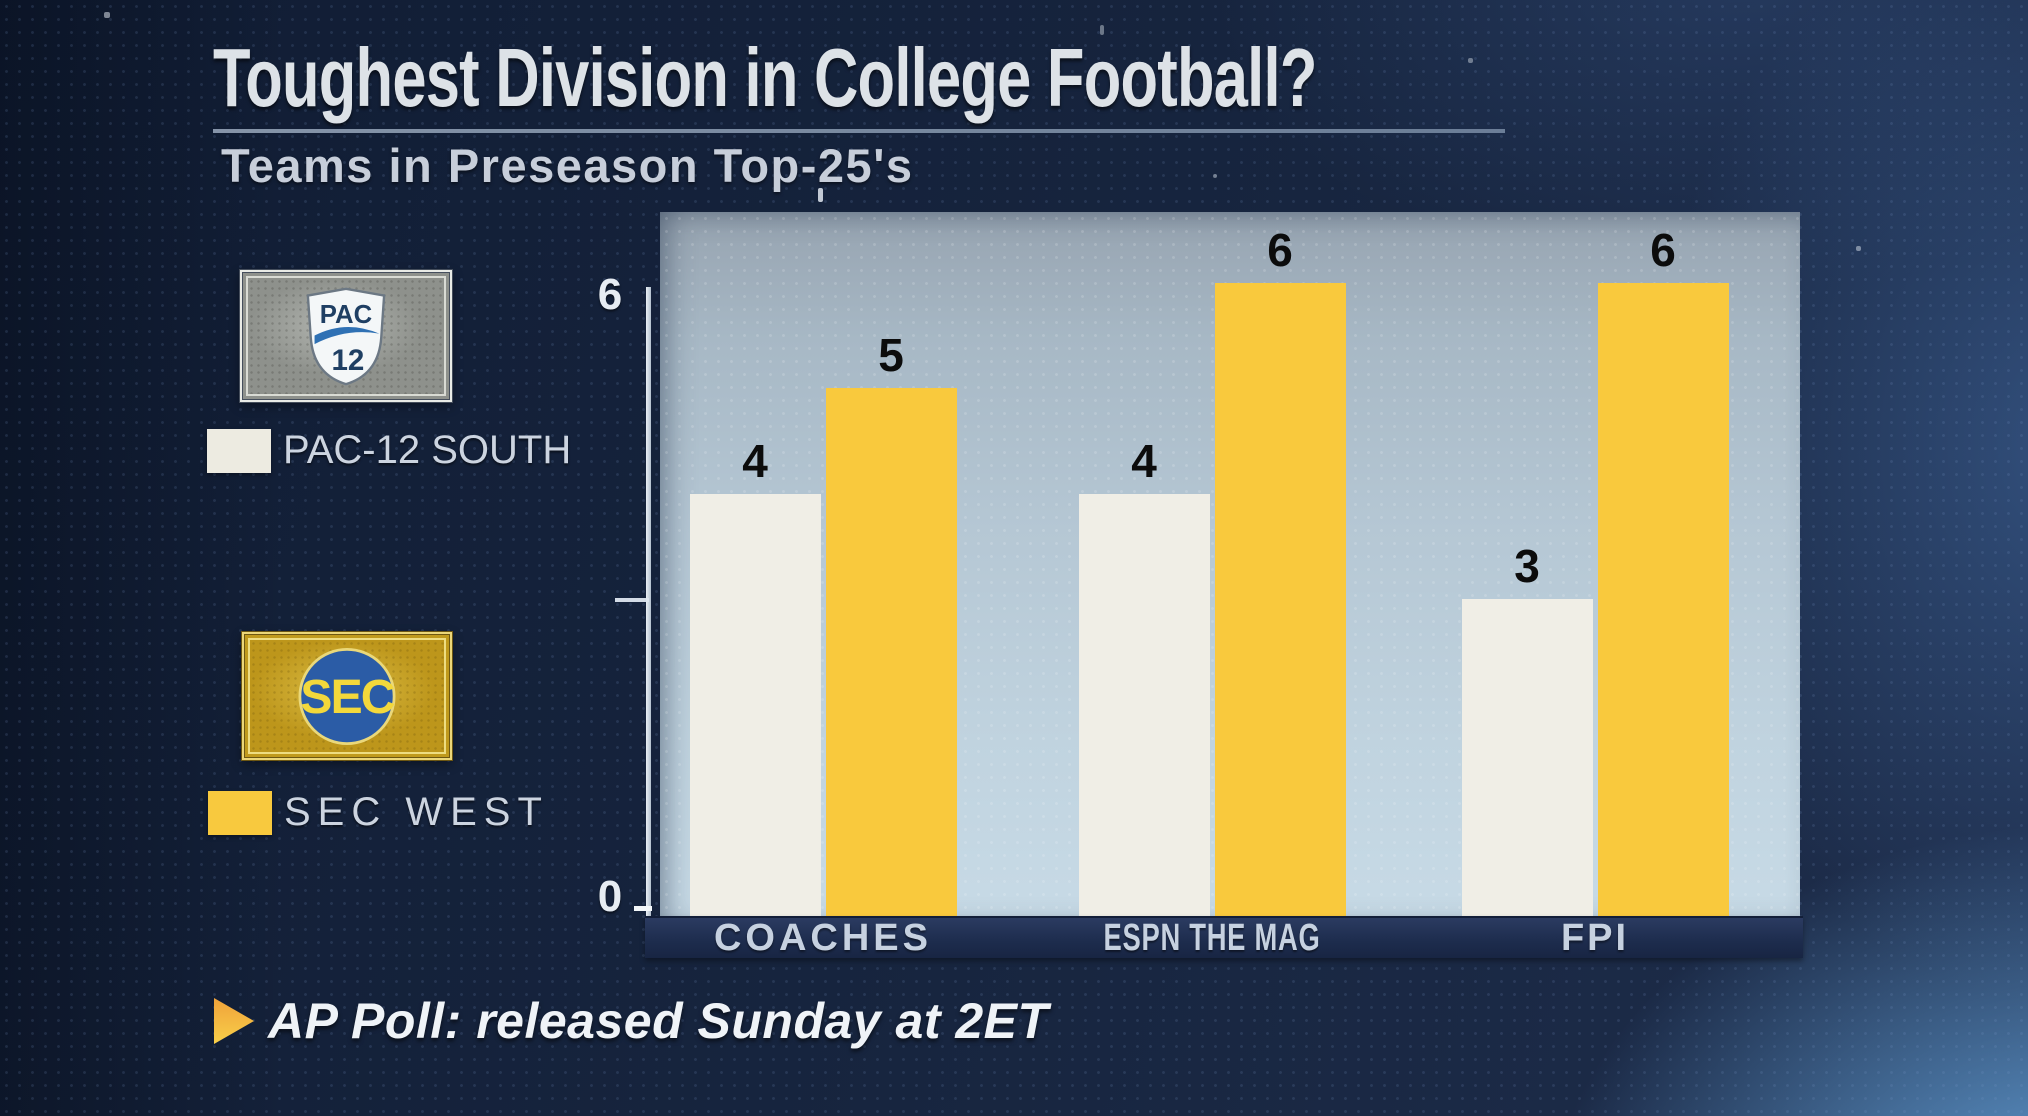  What do you see at coordinates (765, 77) in the screenshot?
I see `page-title: Toughest Division in College Football?` at bounding box center [765, 77].